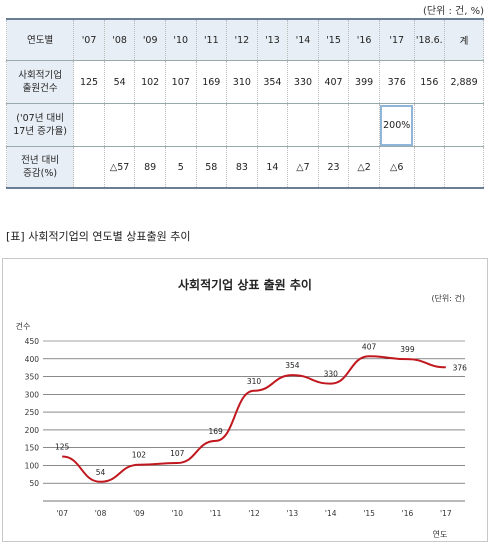 Image resolution: width=490 pixels, height=545 pixels. What do you see at coordinates (272, 167) in the screenshot?
I see `table-cell: 14` at bounding box center [272, 167].